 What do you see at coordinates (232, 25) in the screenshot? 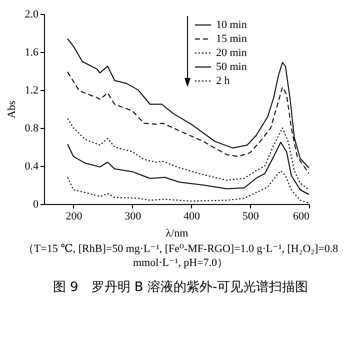
I see `legend-label: 10 min` at bounding box center [232, 25].